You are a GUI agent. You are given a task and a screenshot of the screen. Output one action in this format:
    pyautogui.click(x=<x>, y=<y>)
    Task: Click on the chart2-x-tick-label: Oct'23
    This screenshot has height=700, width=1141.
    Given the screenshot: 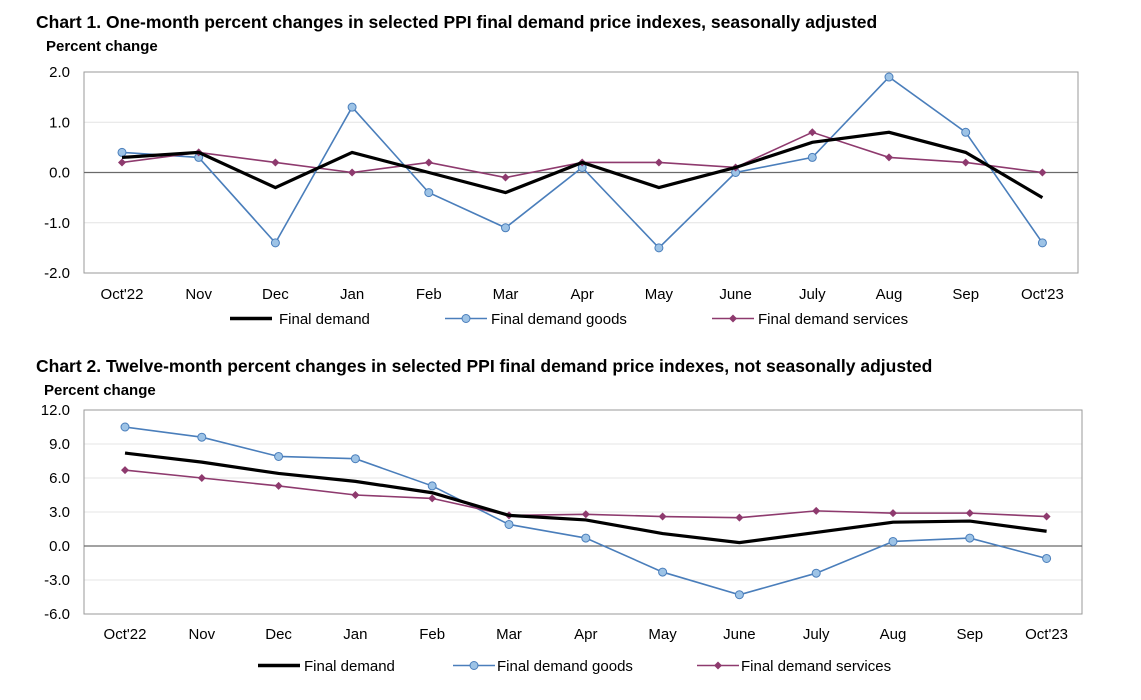 What is the action you would take?
    pyautogui.click(x=1046, y=634)
    